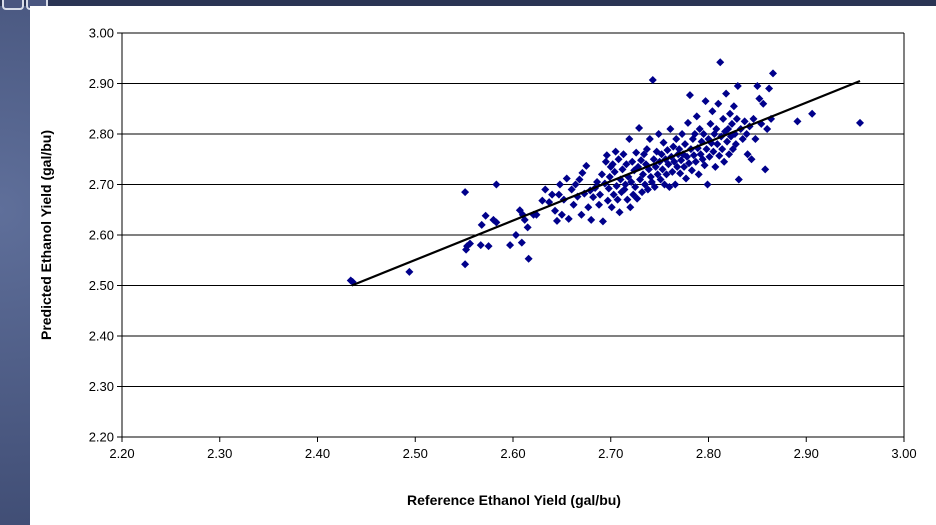  Describe the element at coordinates (101, 235) in the screenshot. I see `y-tick-label: 2.60` at that location.